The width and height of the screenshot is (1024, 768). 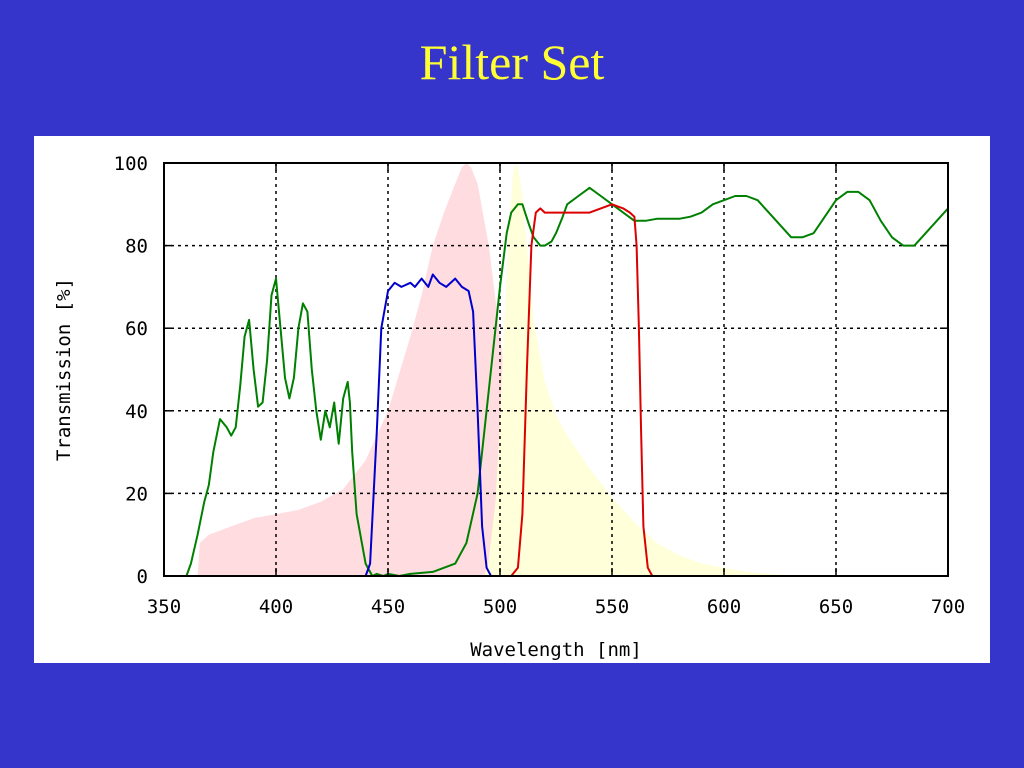 What do you see at coordinates (612, 607) in the screenshot?
I see `x-tick-label: 550` at bounding box center [612, 607].